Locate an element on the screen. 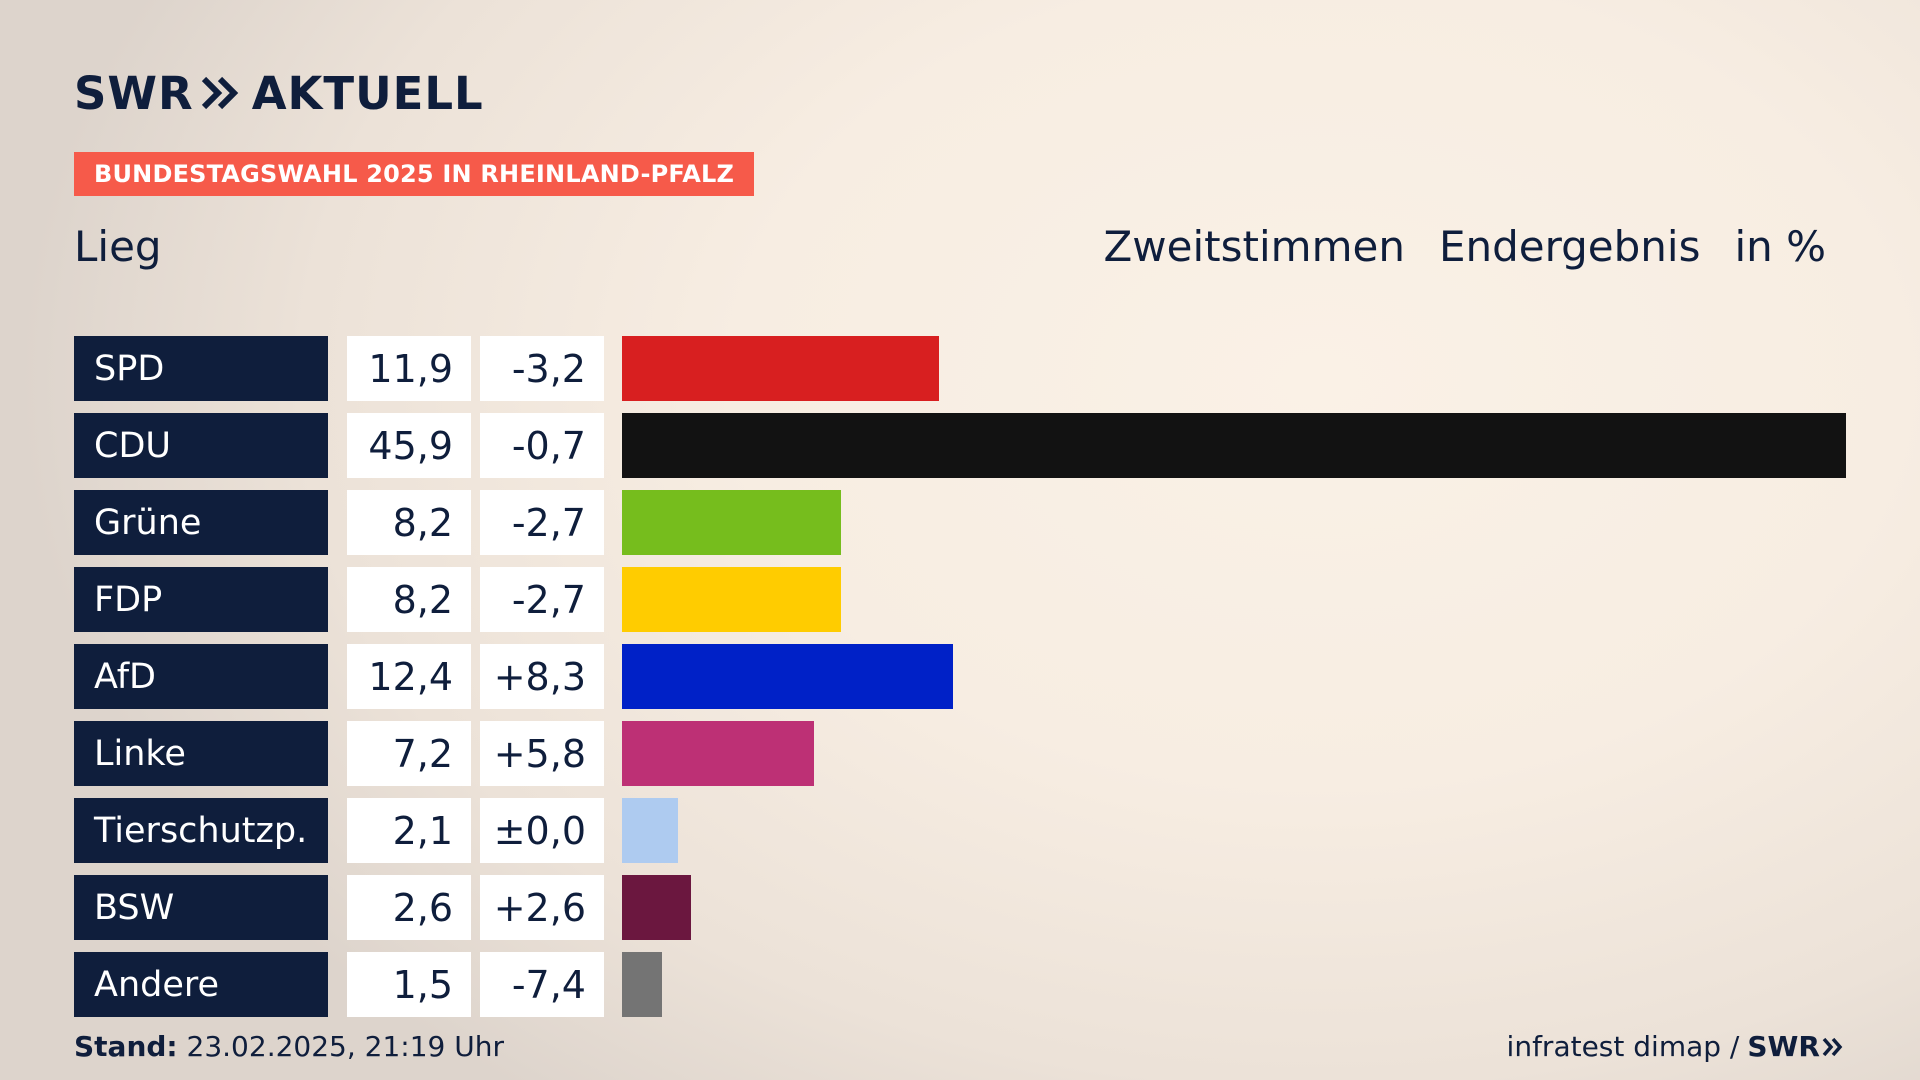 This screenshot has width=1920, height=1080. subtitle-right: Zweitstimmen Endergebnis in % is located at coordinates (1465, 246).